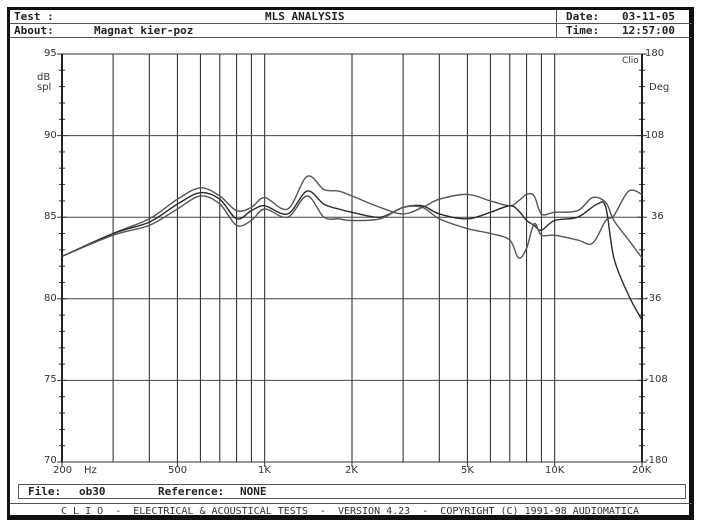  Describe the element at coordinates (253, 491) in the screenshot. I see `reference-value: NONE` at that location.